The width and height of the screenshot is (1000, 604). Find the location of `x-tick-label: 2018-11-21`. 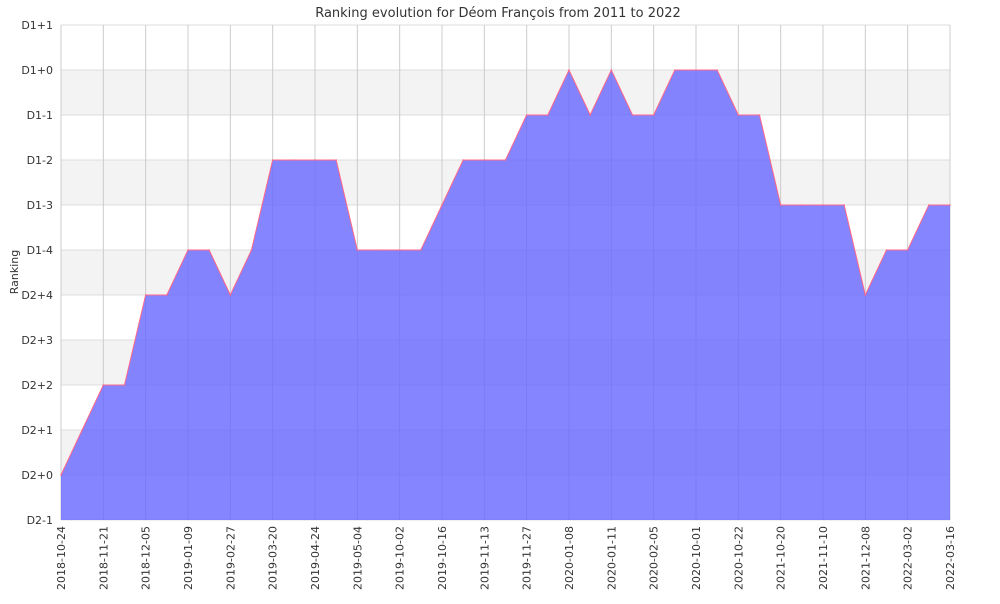

x-tick-label: 2018-11-21 is located at coordinates (103, 558).